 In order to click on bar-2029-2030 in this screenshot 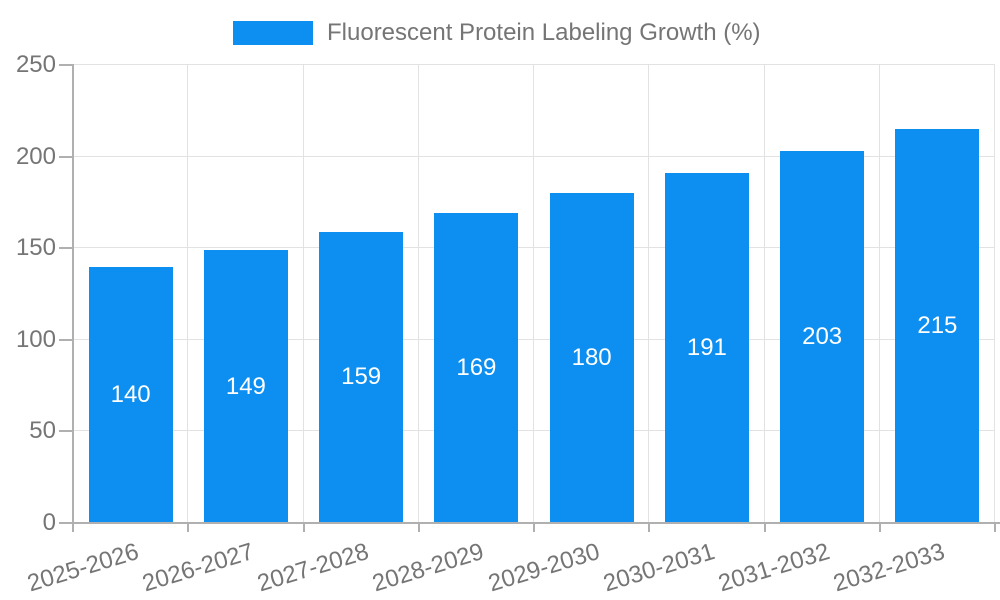, I will do `click(591, 357)`.